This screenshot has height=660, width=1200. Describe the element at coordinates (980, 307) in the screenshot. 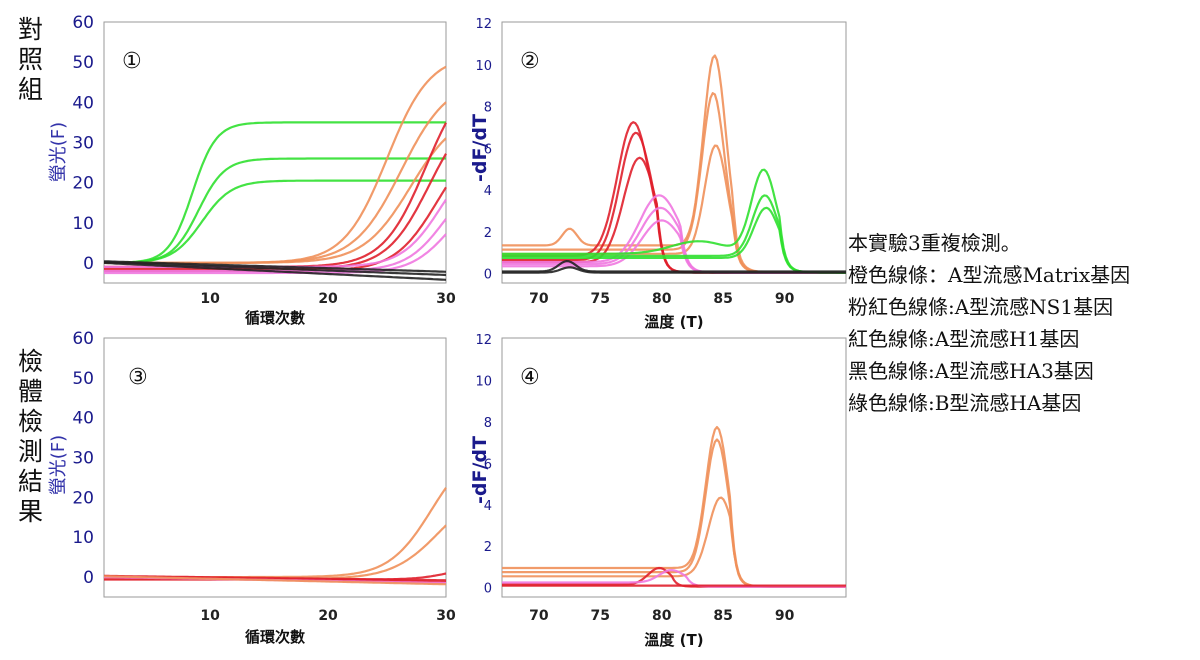

I see `legend-line-pink: 粉紅色線條:A型流感NS1基因` at that location.